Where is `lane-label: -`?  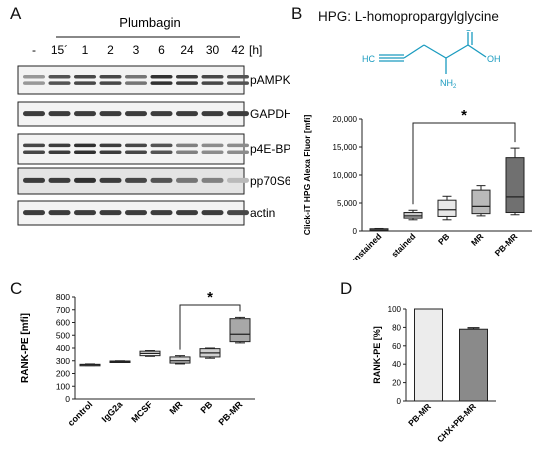 lane-label: - is located at coordinates (34, 50).